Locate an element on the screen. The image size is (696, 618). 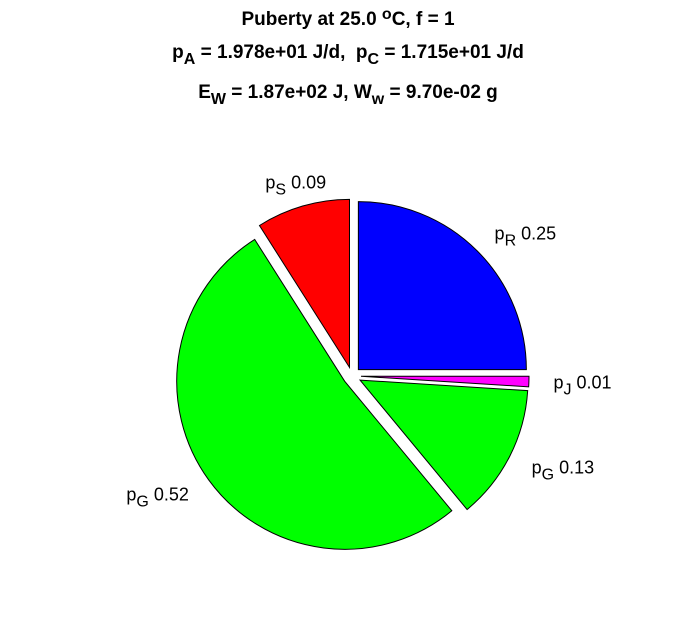
chart-title: EW = 1.87e+02 J, Ww = 9.70e-02 g is located at coordinates (348, 95).